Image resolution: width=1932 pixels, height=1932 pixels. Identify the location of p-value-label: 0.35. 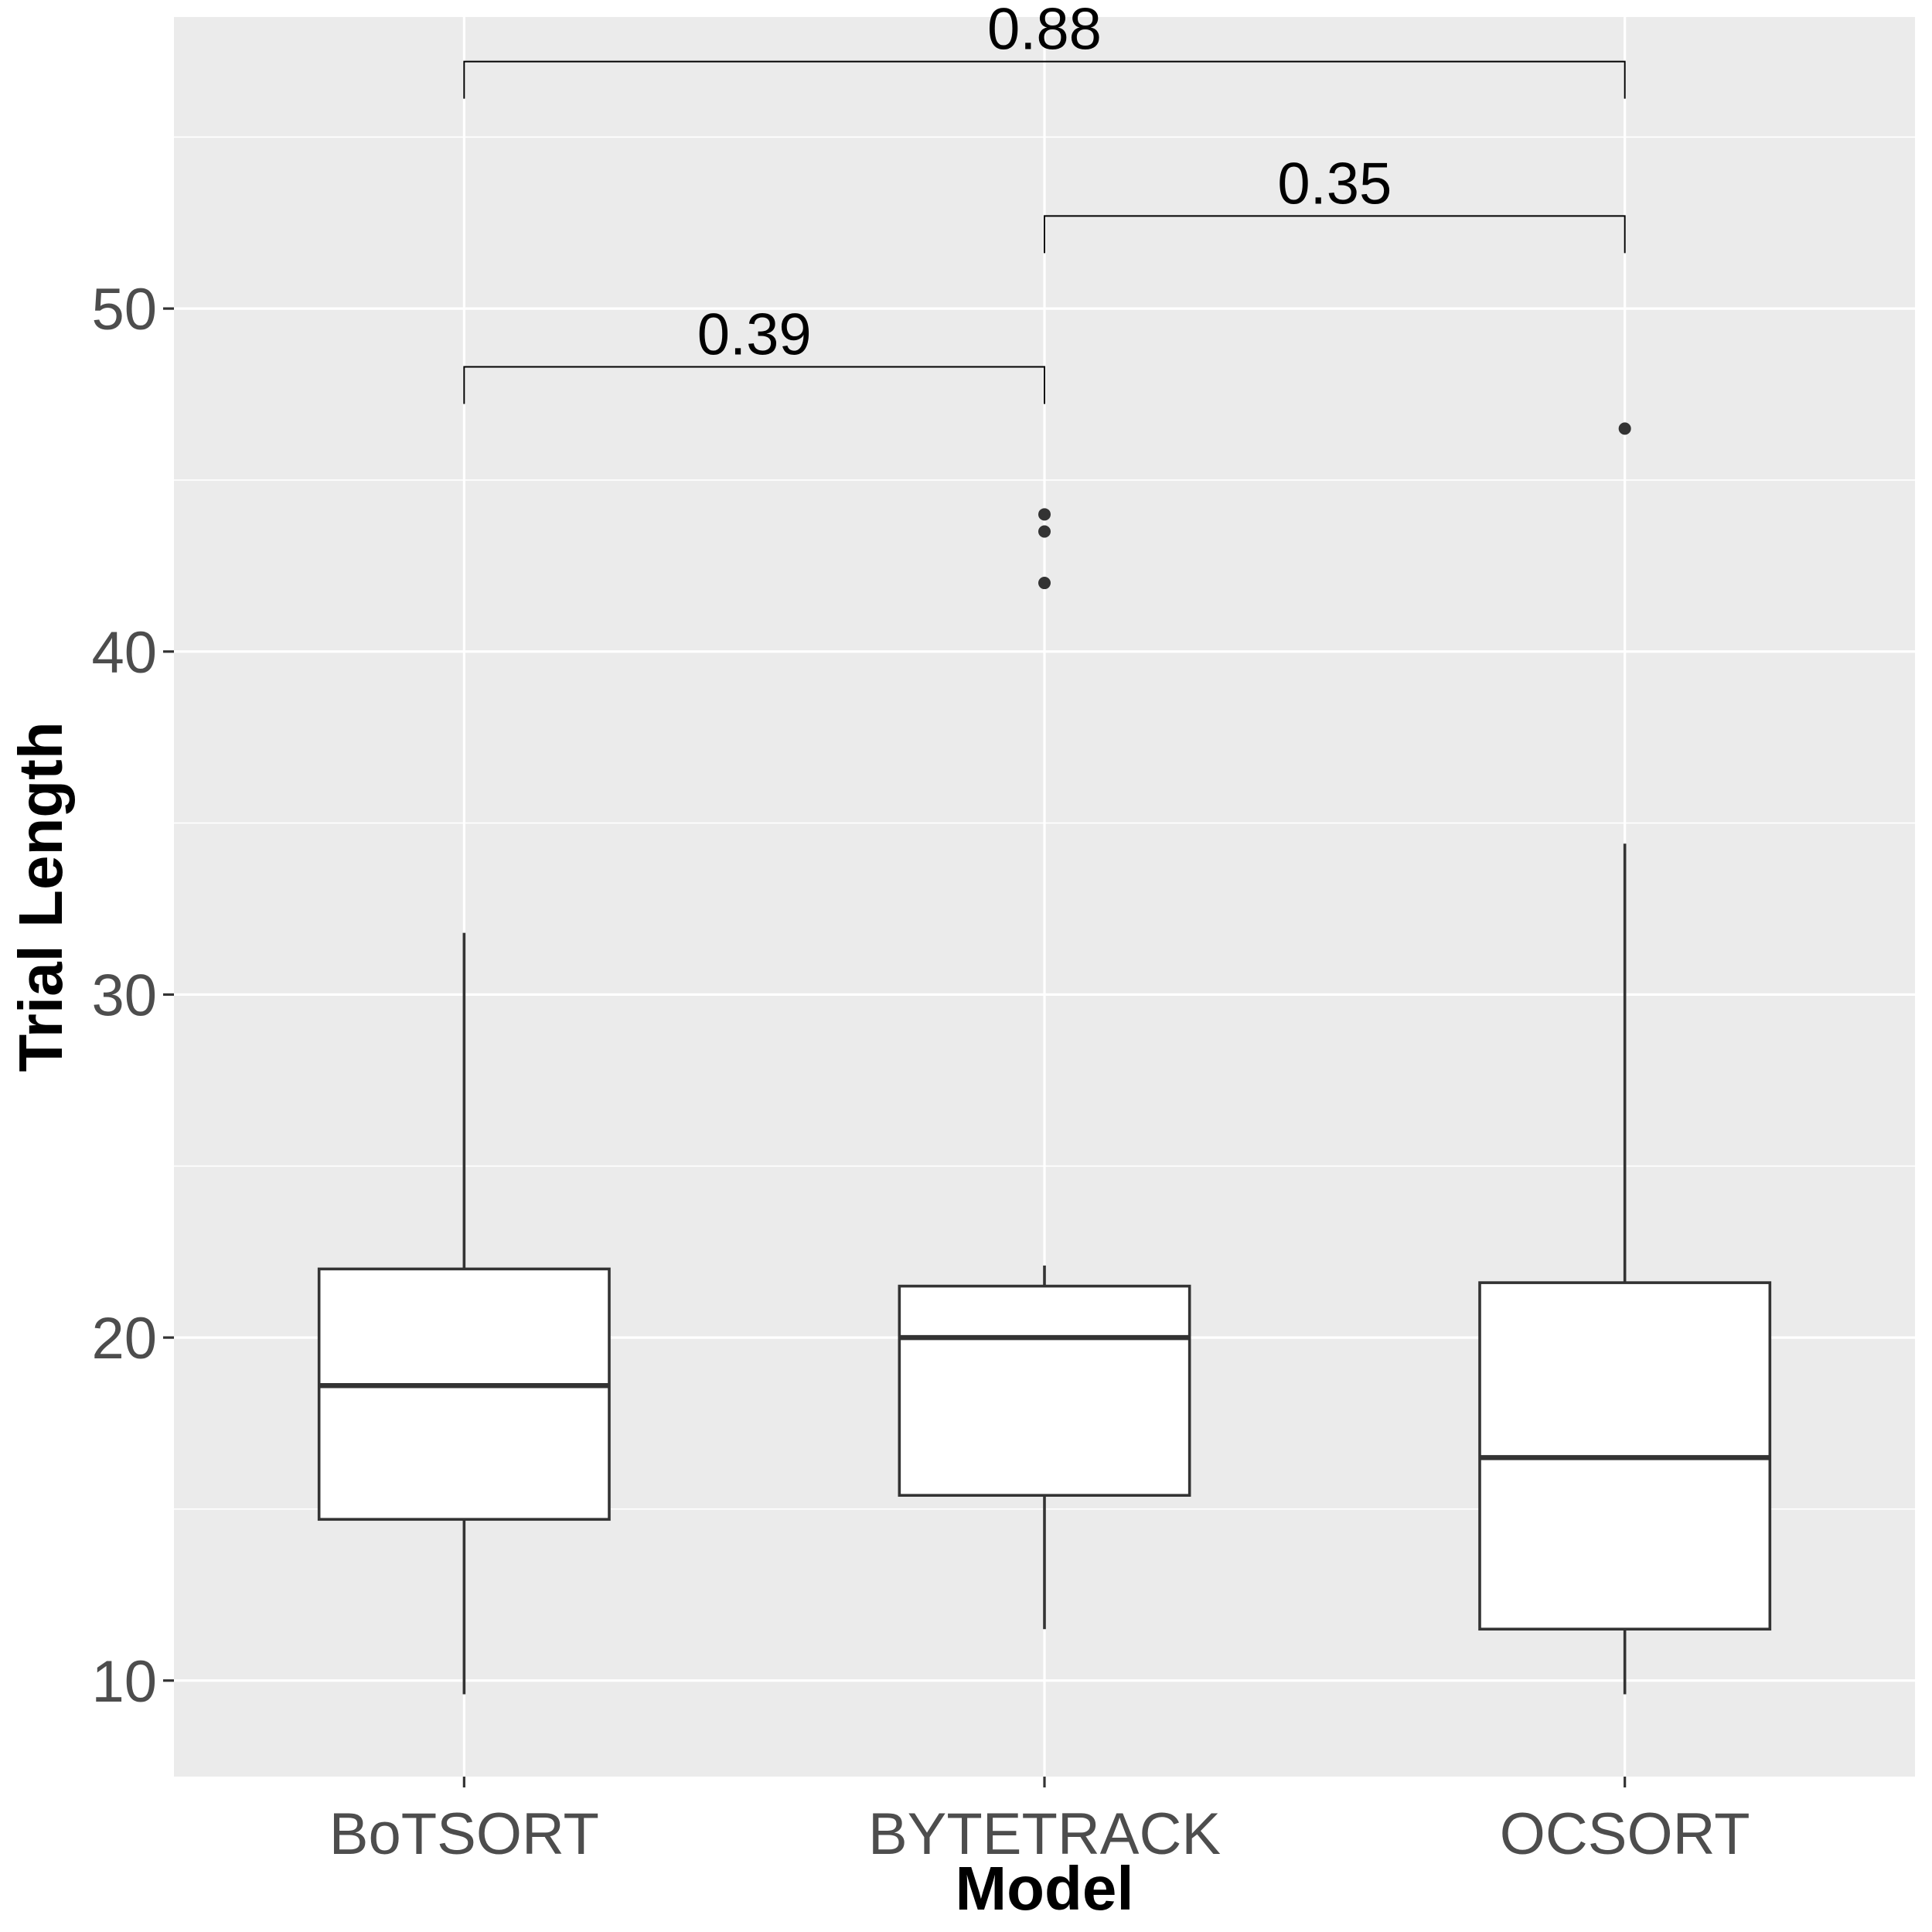
(1334, 183).